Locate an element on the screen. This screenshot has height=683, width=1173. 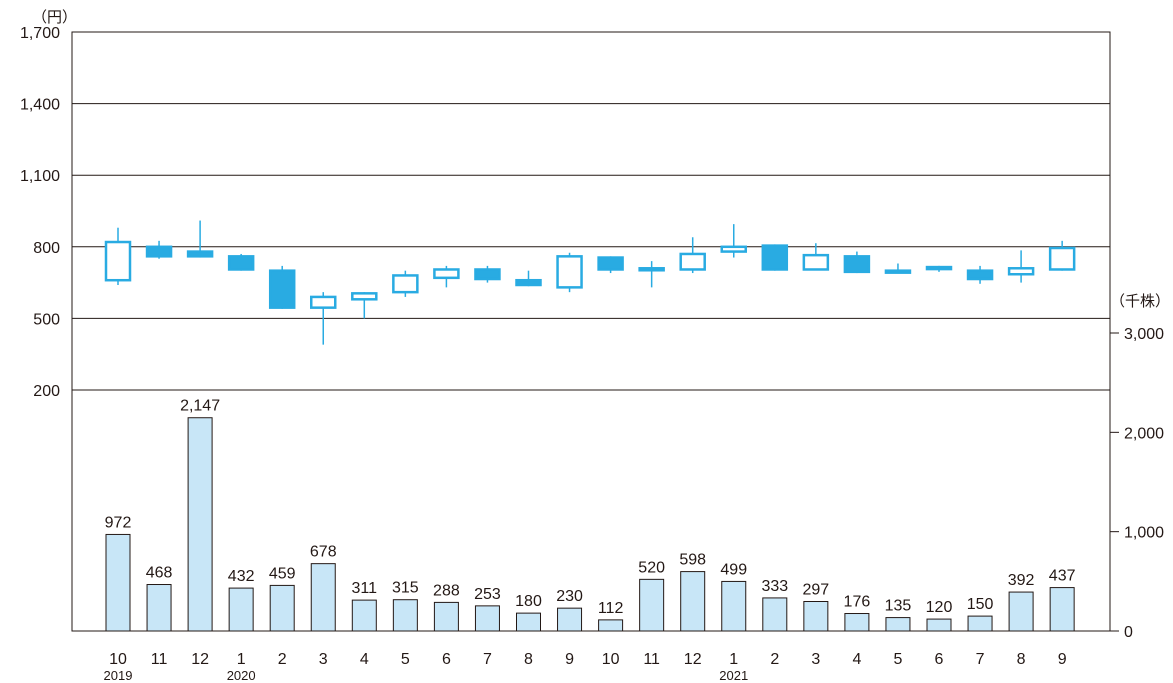
volume-tick-label: 0 is located at coordinates (1128, 632).